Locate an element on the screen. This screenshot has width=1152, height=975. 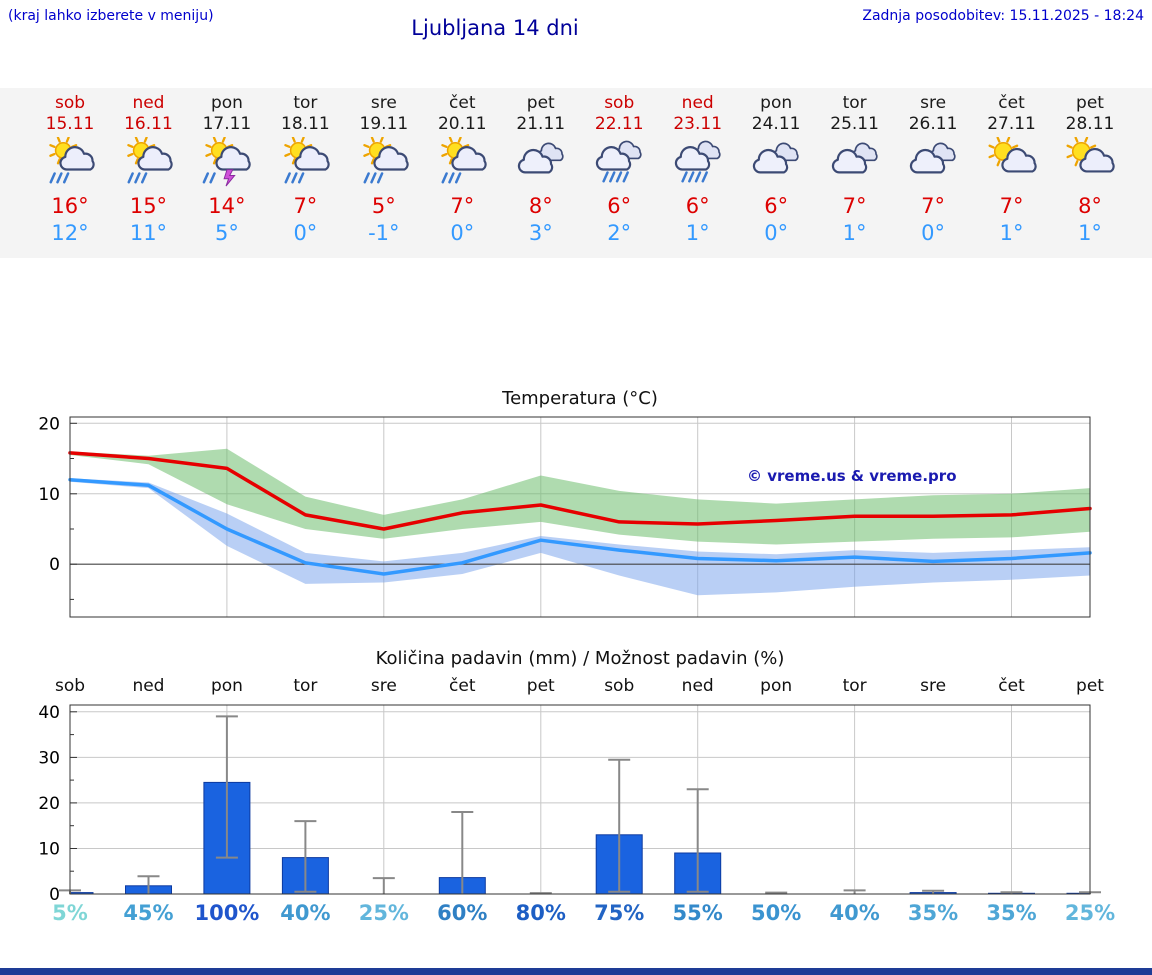
day-cell: pet 21.11 8° 3° is located at coordinates (541, 169).